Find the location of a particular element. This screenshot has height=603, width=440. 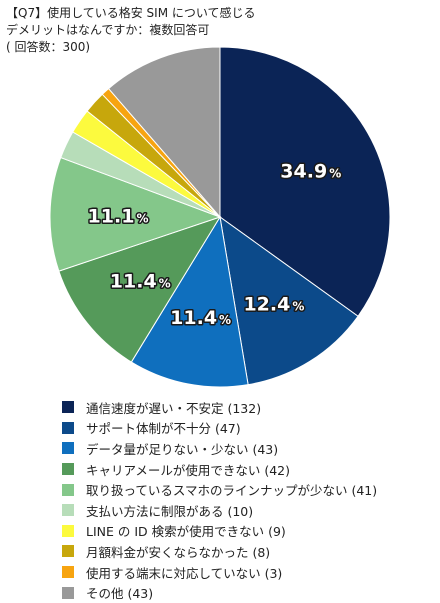

legend-item-9: 使用する端末に対応していない (3) is located at coordinates (219, 572).